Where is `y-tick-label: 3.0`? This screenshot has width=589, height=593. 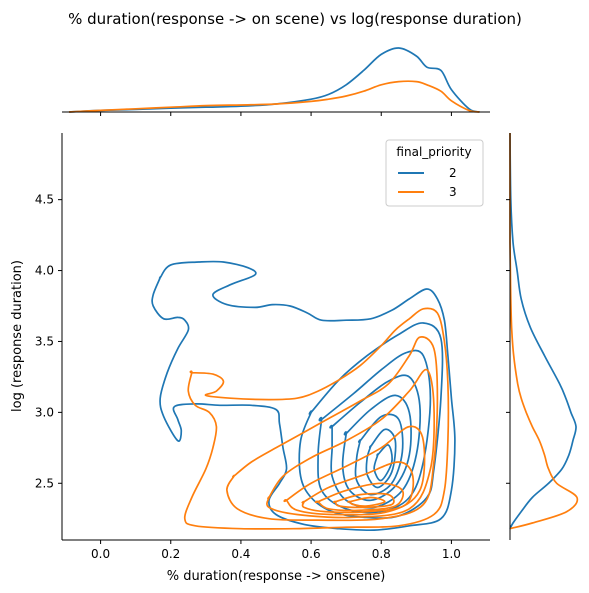
y-tick-label: 3.0 is located at coordinates (44, 412).